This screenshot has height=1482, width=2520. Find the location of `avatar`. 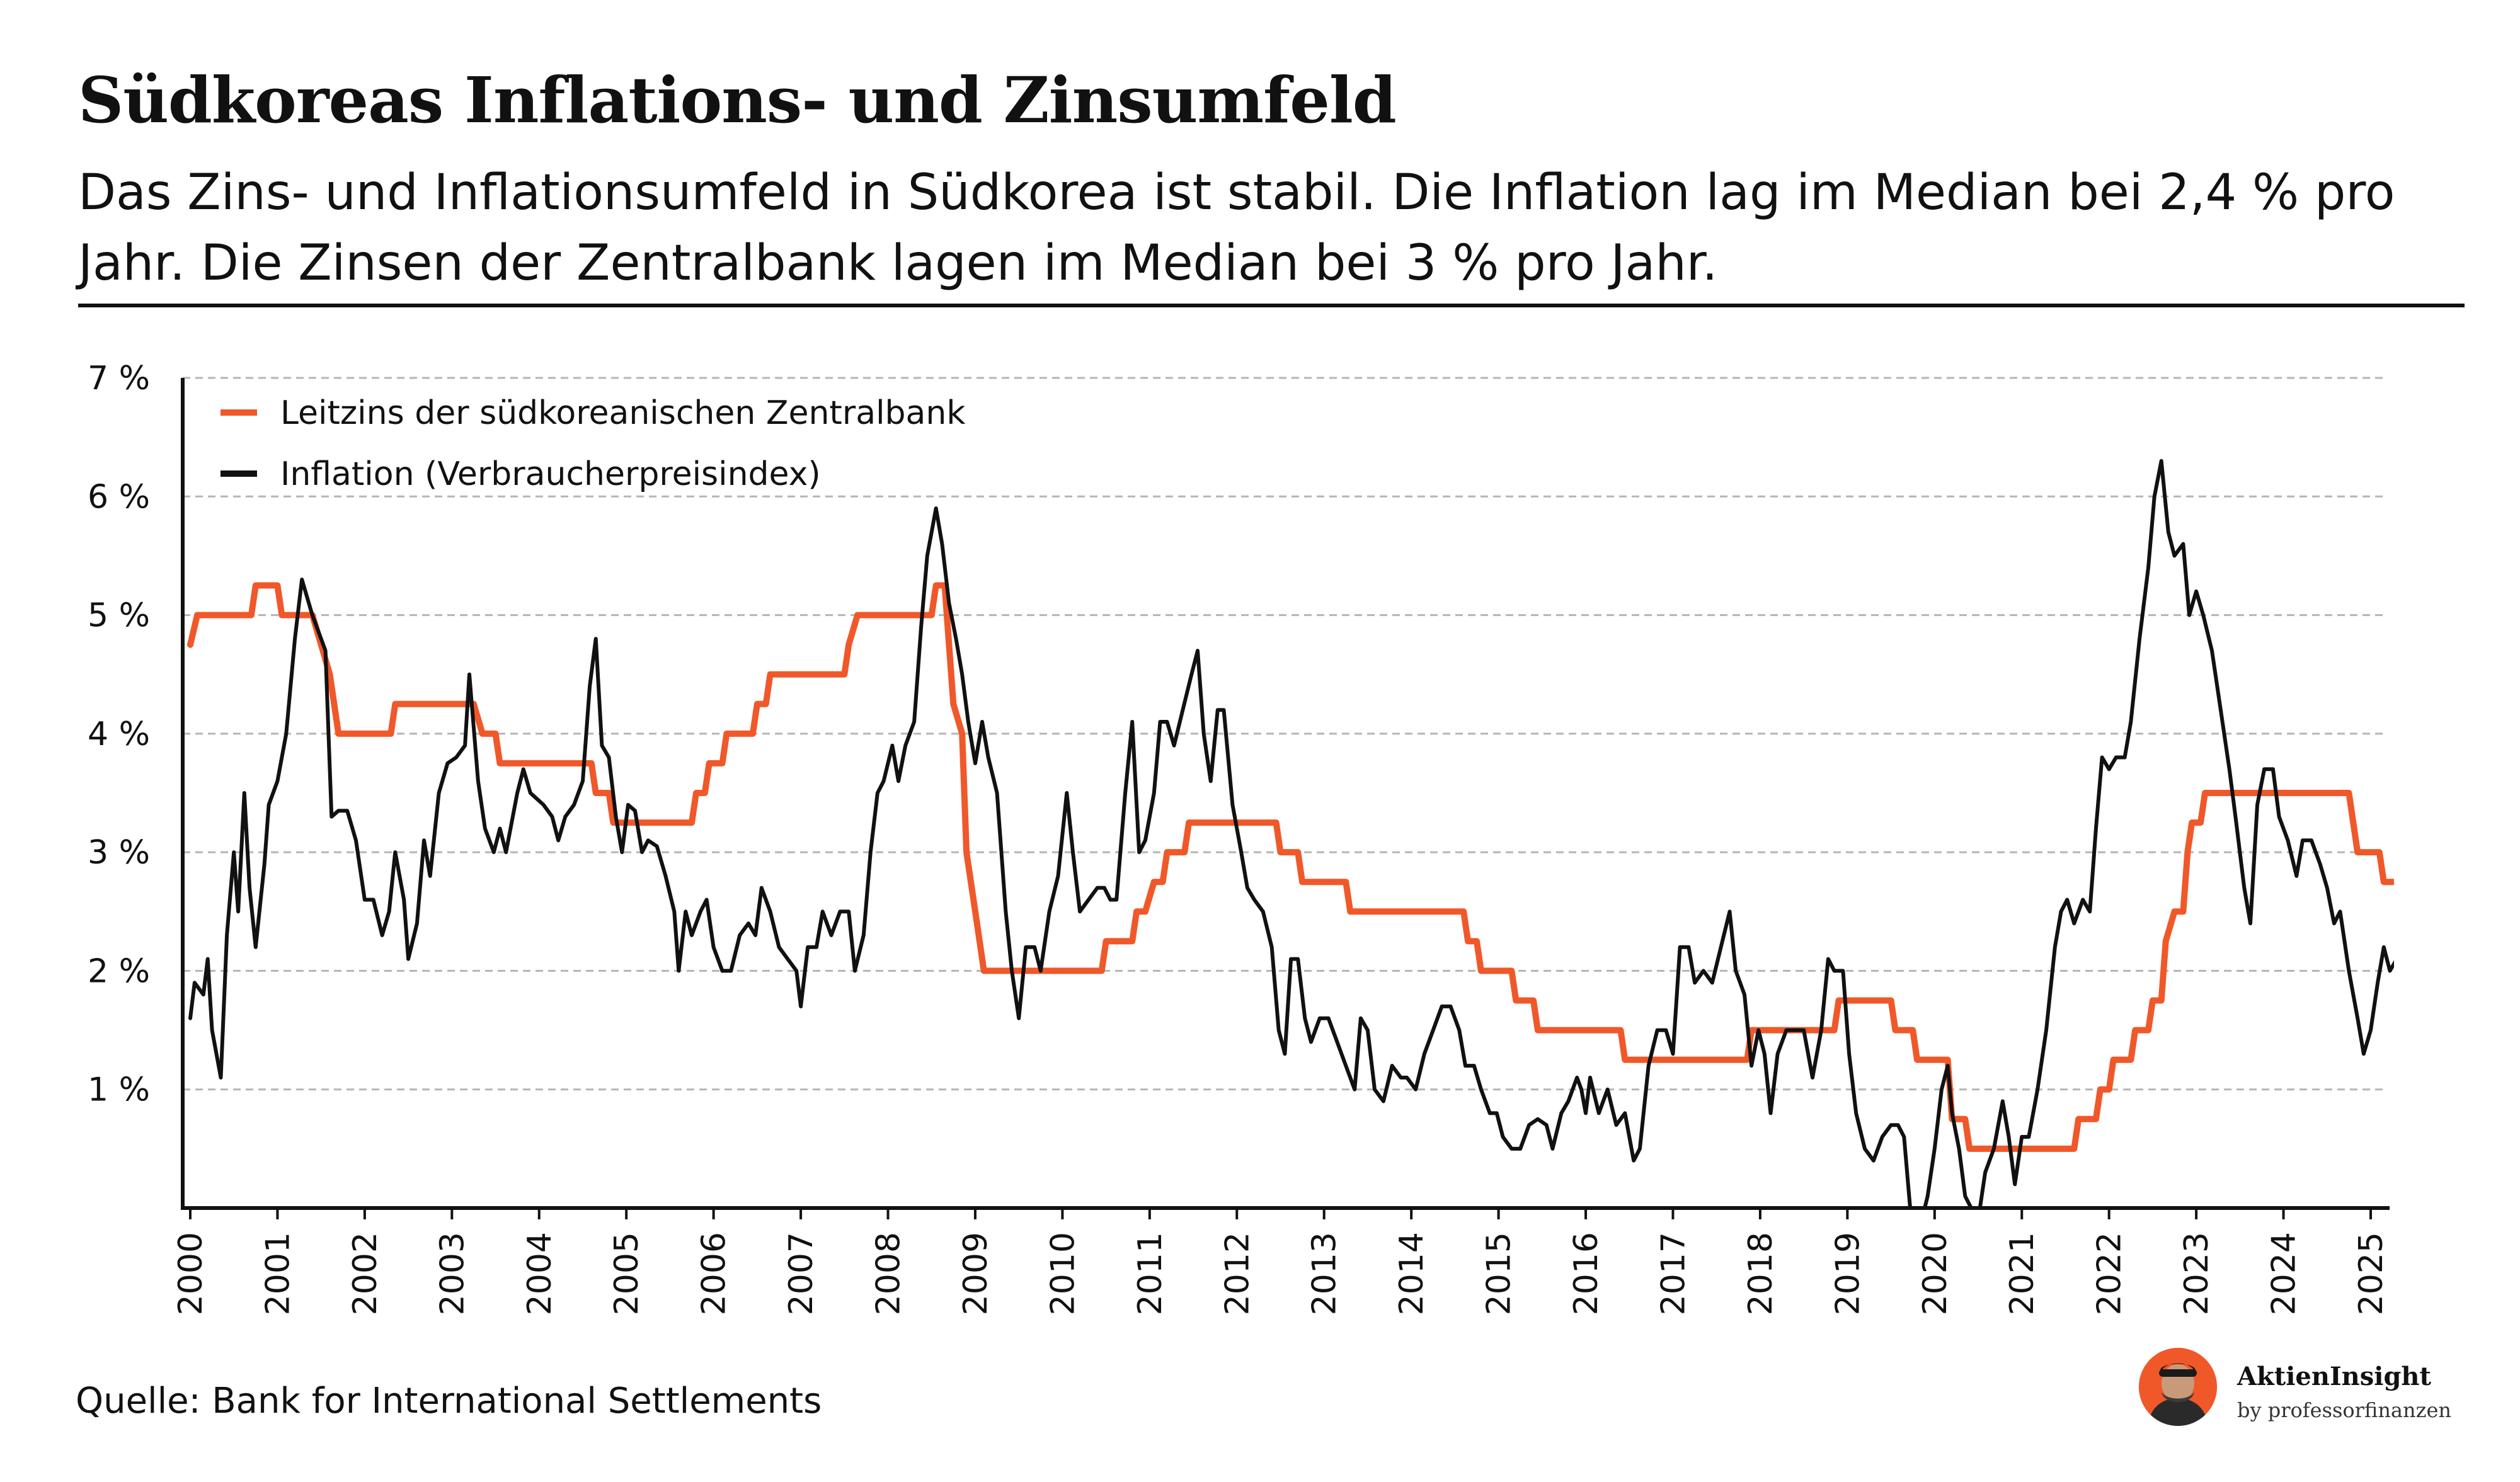

avatar is located at coordinates (2178, 1387).